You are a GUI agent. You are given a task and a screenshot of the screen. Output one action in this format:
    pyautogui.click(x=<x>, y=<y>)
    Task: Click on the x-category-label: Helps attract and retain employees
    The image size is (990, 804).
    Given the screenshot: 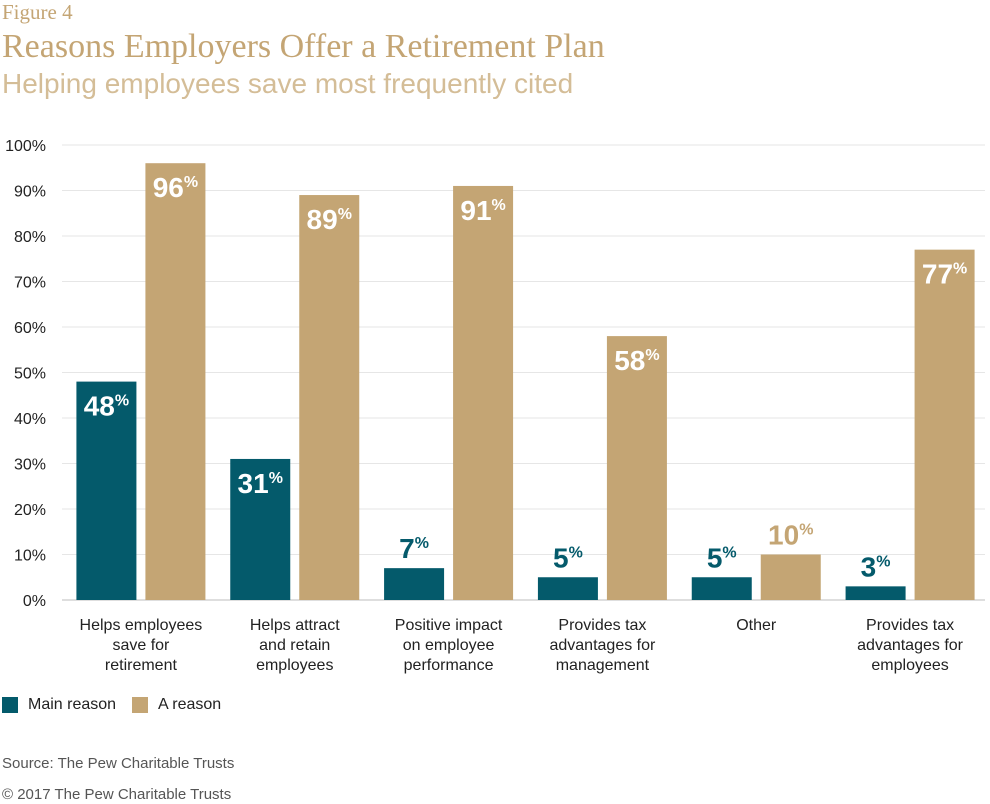 What is the action you would take?
    pyautogui.click(x=295, y=645)
    